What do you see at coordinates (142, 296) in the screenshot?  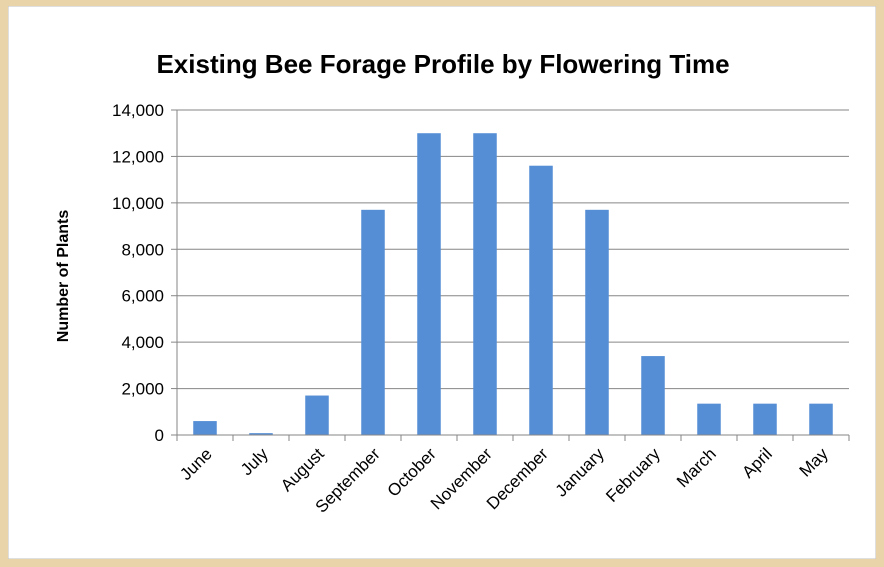 I see `y-tick-label: 6,000` at bounding box center [142, 296].